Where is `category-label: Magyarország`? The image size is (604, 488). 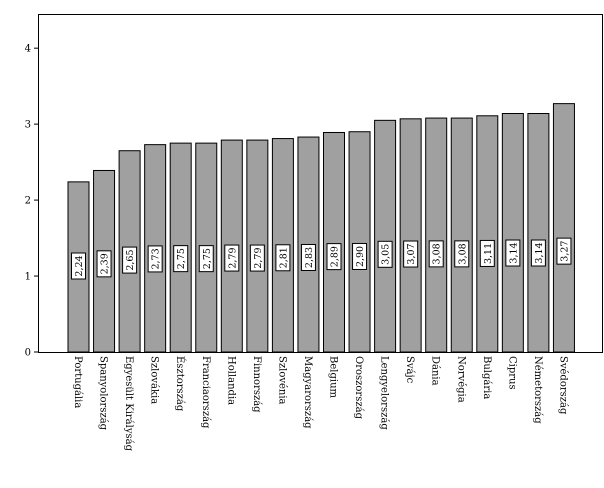
category-label: Magyarország is located at coordinates (307, 392).